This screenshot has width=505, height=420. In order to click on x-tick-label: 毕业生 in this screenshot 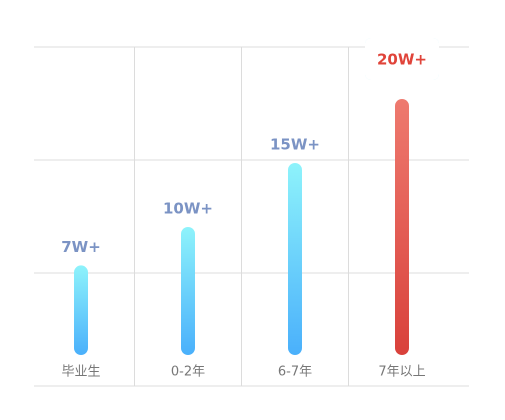, I will do `click(80, 372)`.